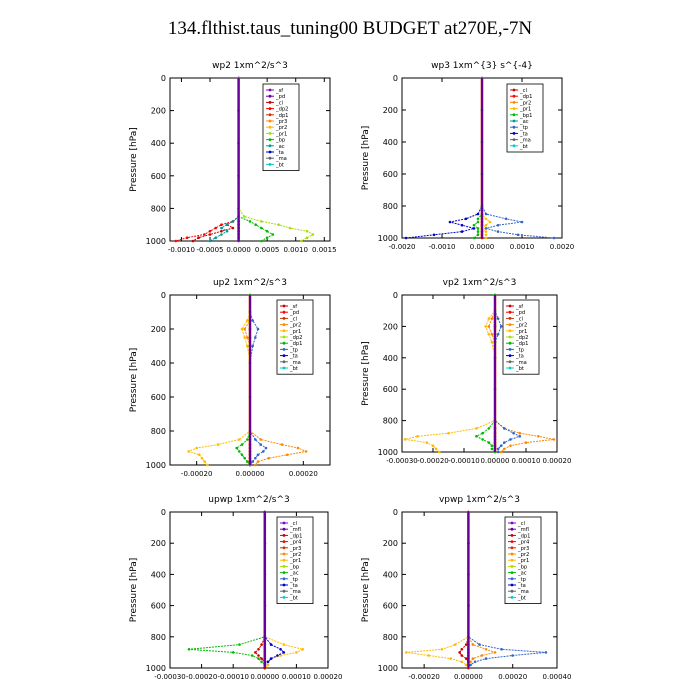 The height and width of the screenshot is (700, 700). What do you see at coordinates (437, 590) in the screenshot?
I see `series-line-pr1` at bounding box center [437, 590].